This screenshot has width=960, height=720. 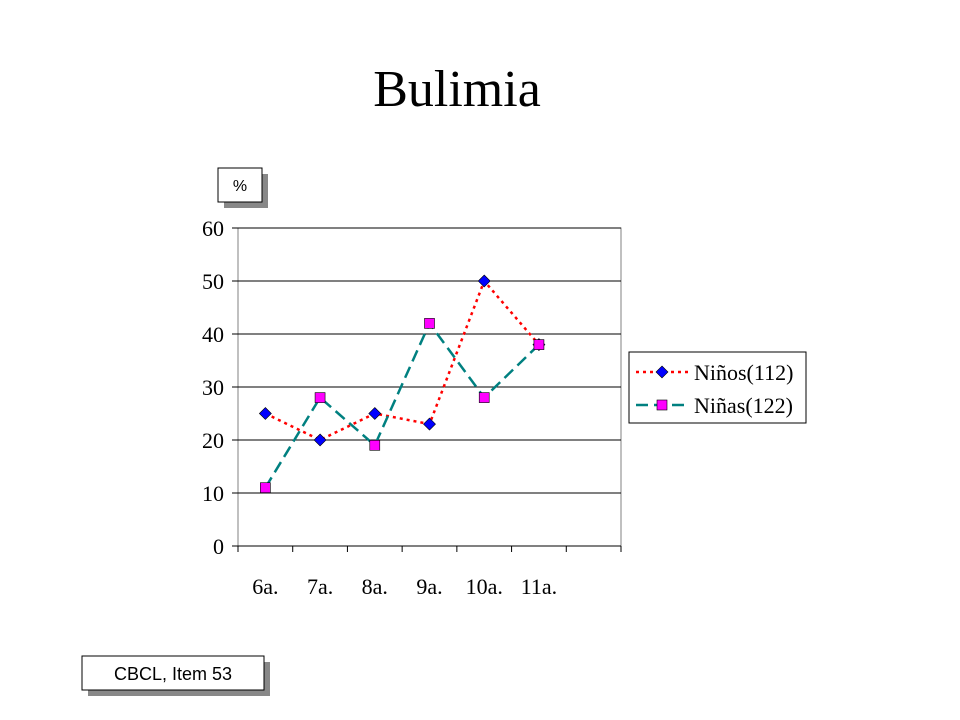 I want to click on y-tick-label: 30, so click(x=213, y=387).